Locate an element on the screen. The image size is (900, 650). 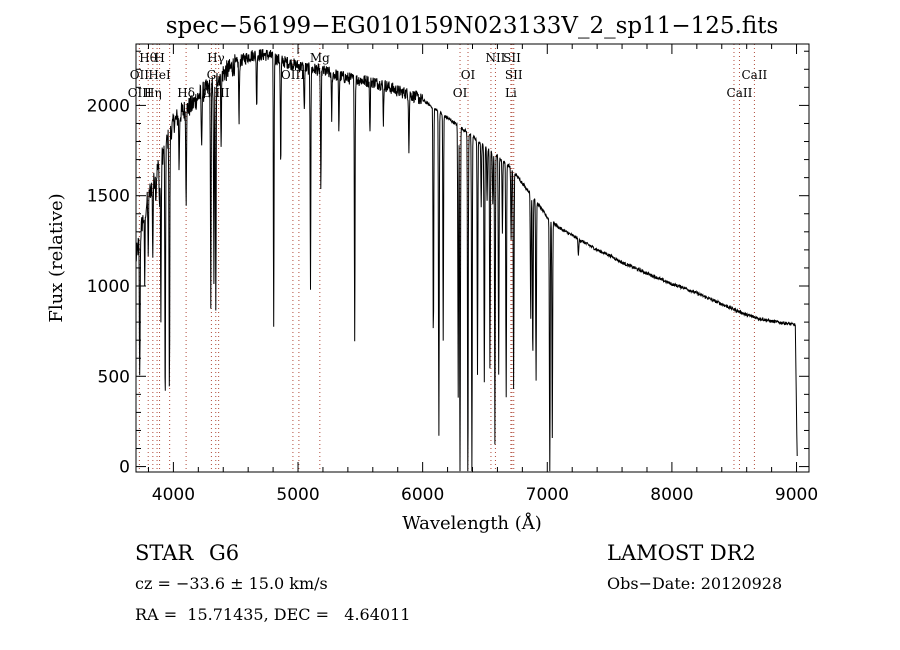
line-annotation-14: Hη is located at coordinates (153, 93).